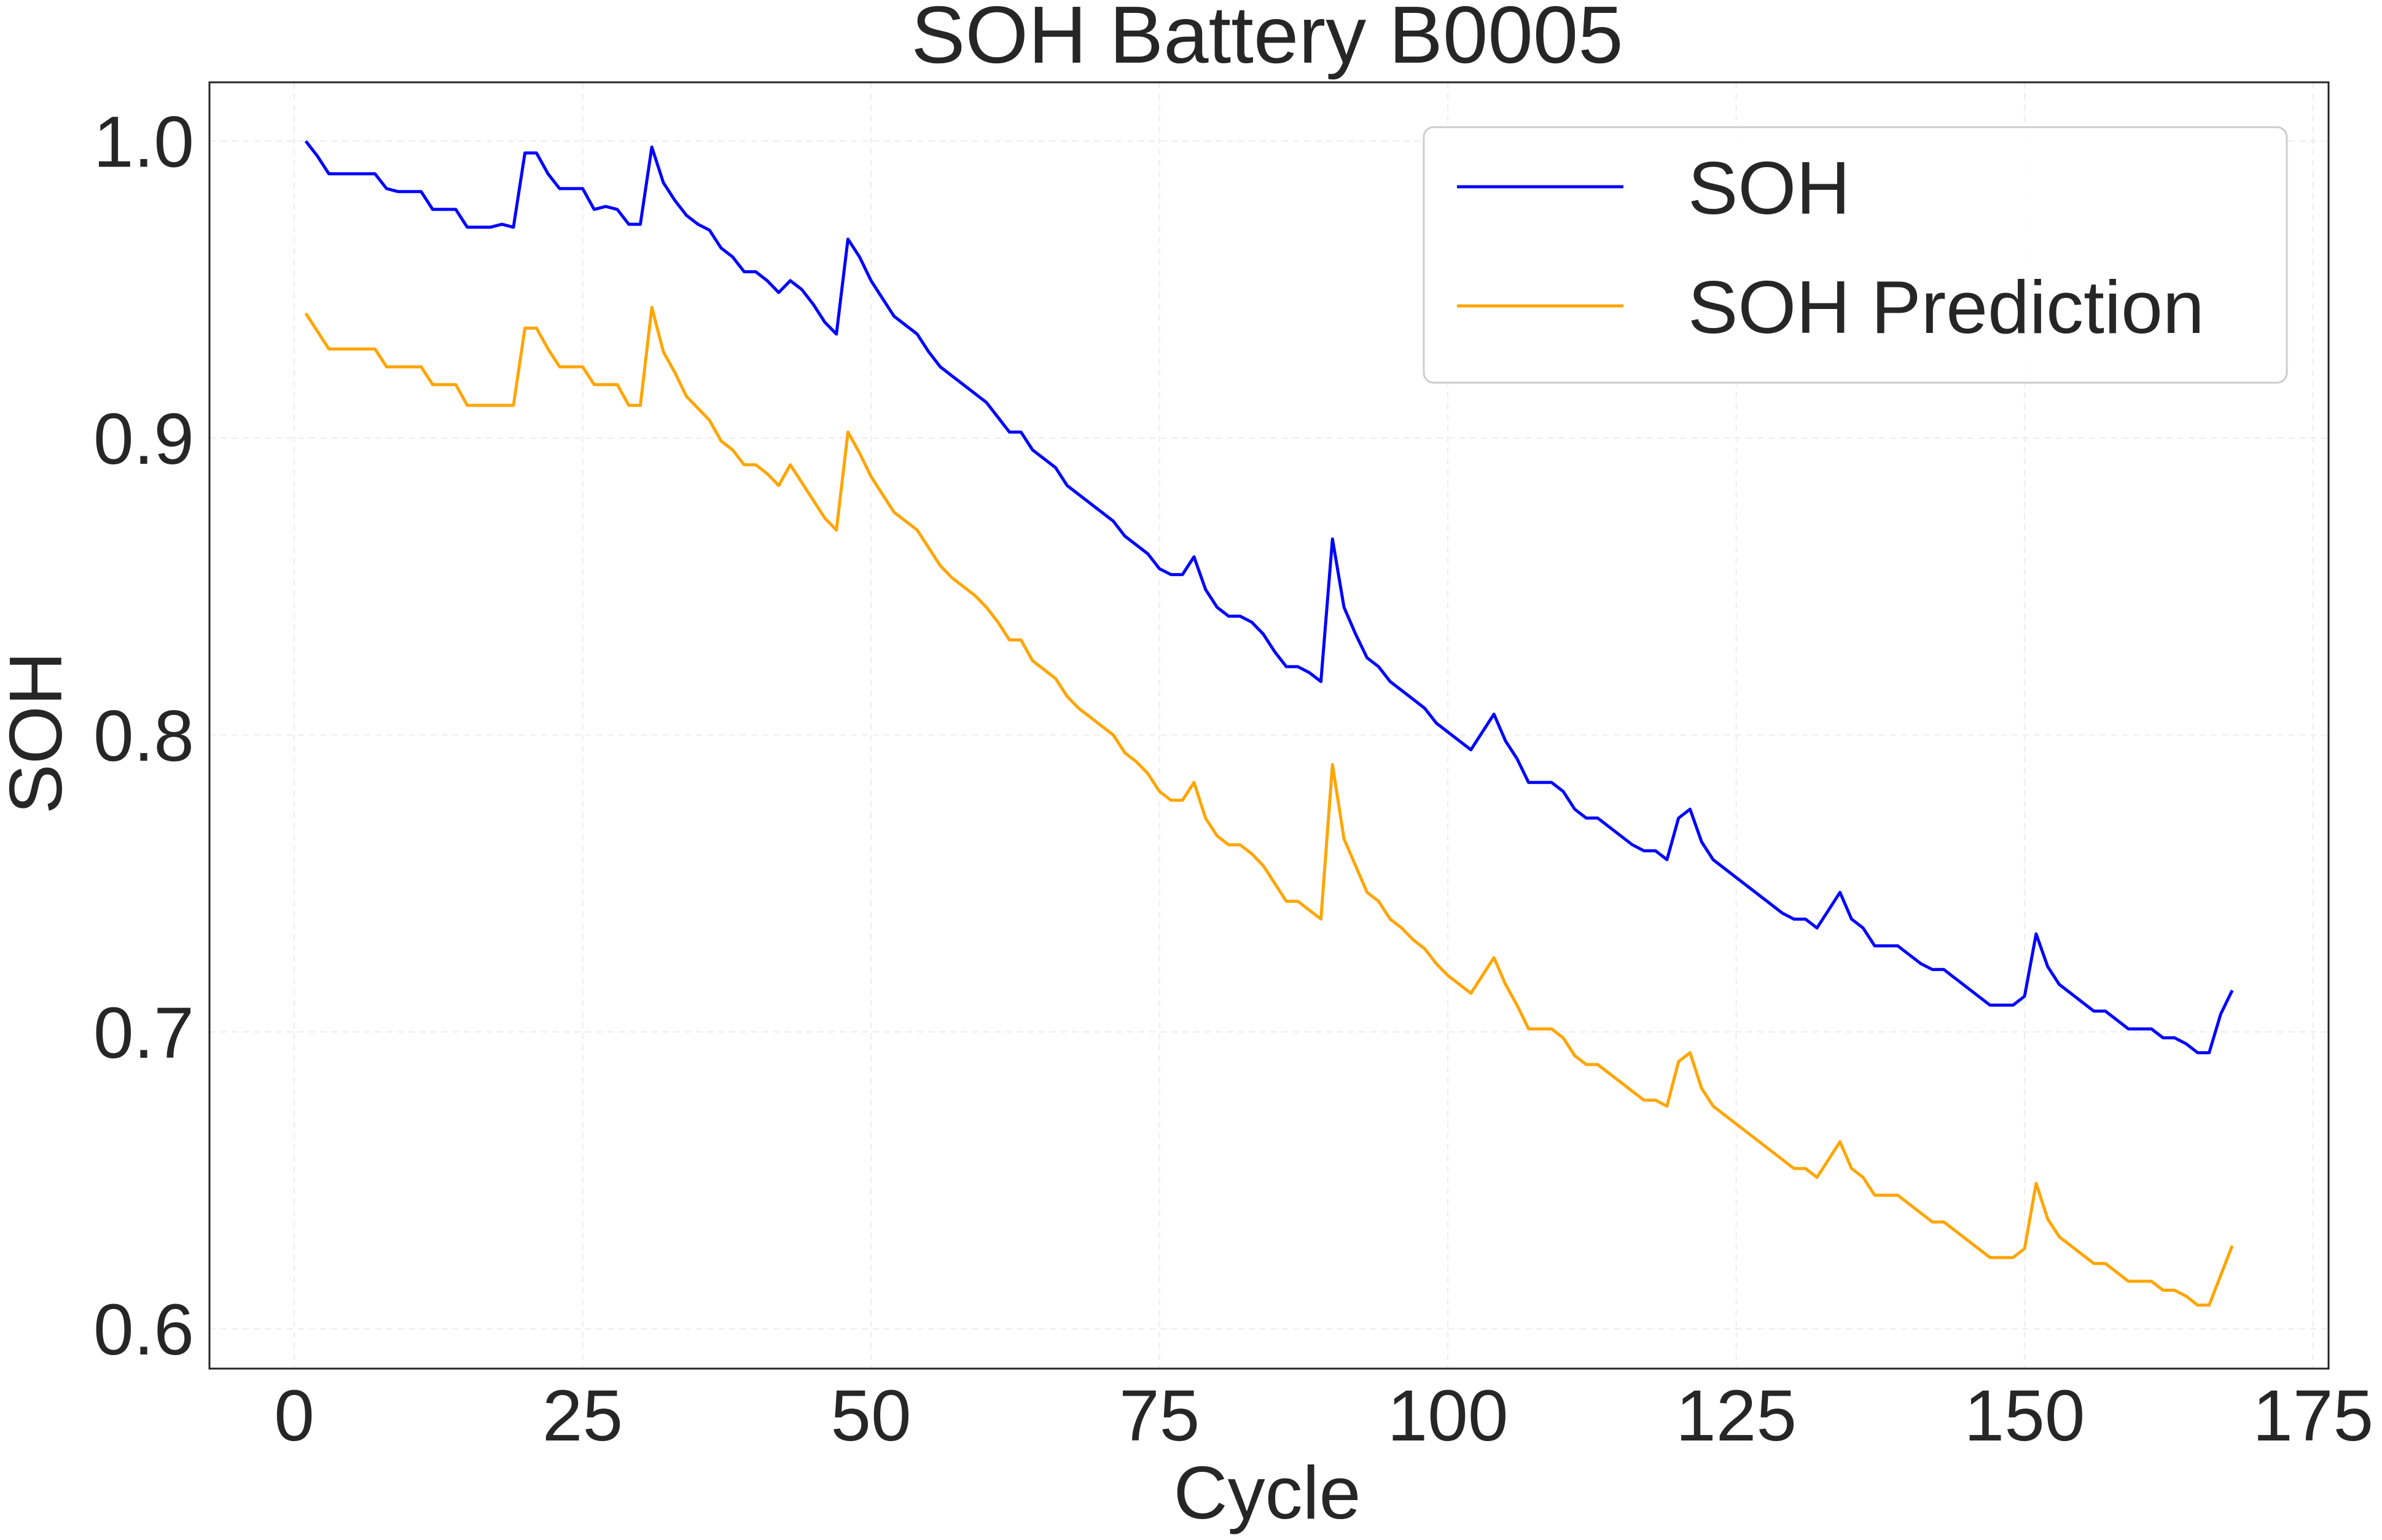  What do you see at coordinates (143, 736) in the screenshot?
I see `y-tick-label: 0.8` at bounding box center [143, 736].